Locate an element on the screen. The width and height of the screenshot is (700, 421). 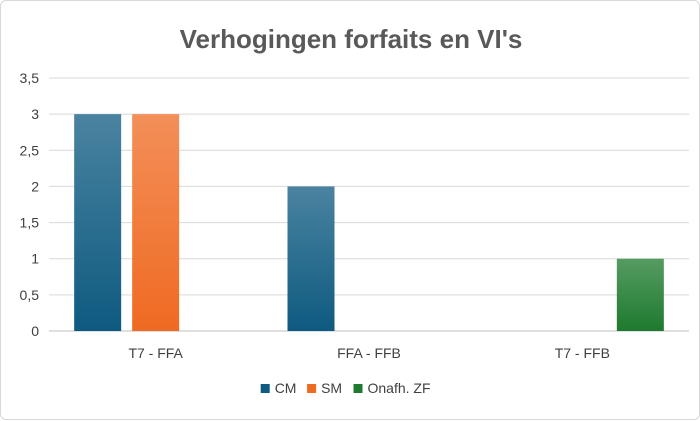
x-tick-label: T7 - FFB is located at coordinates (582, 353).